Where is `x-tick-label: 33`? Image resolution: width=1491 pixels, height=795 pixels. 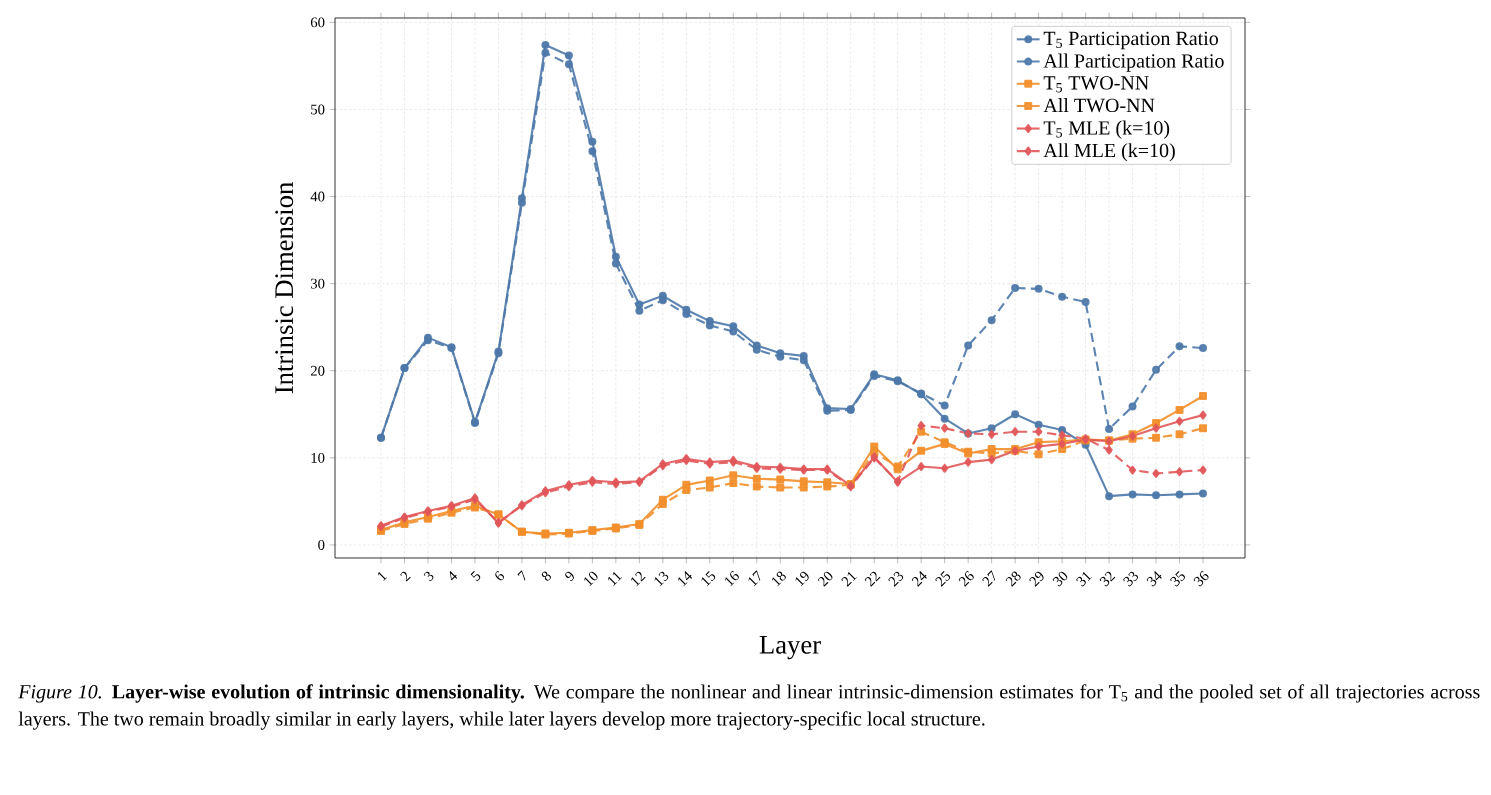
x-tick-label: 33 is located at coordinates (1130, 579).